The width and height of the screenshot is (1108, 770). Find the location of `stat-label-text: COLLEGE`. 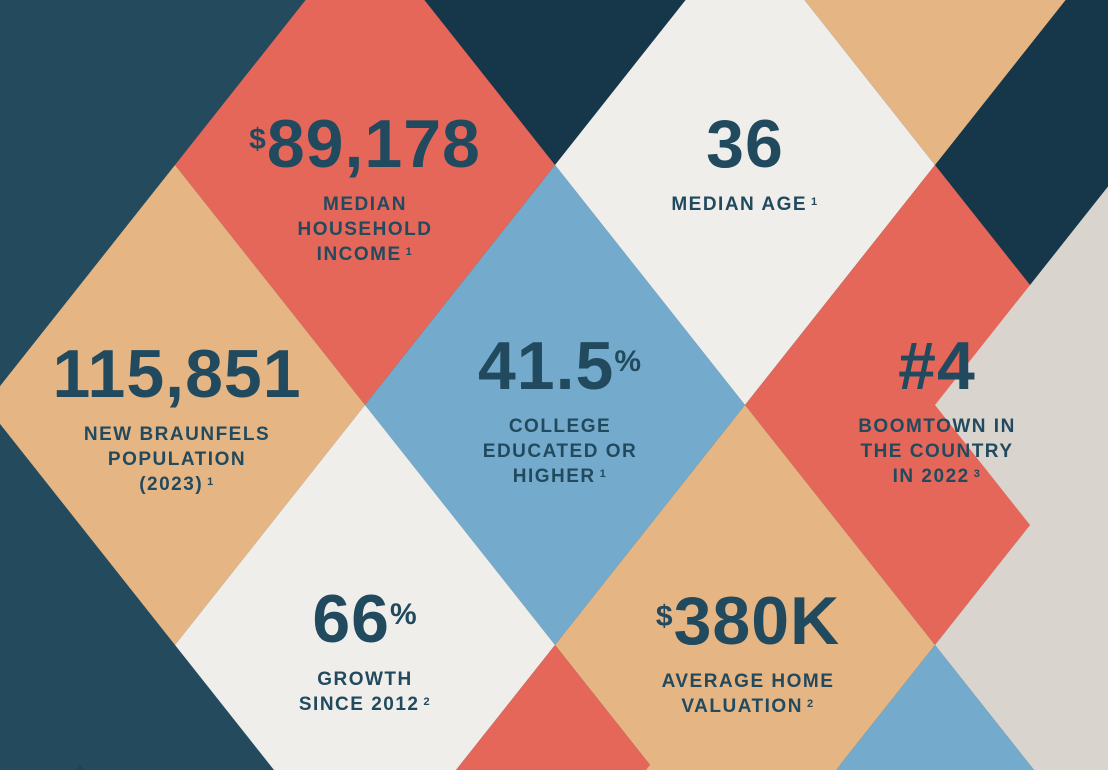

stat-label-text: COLLEGE is located at coordinates (560, 426).